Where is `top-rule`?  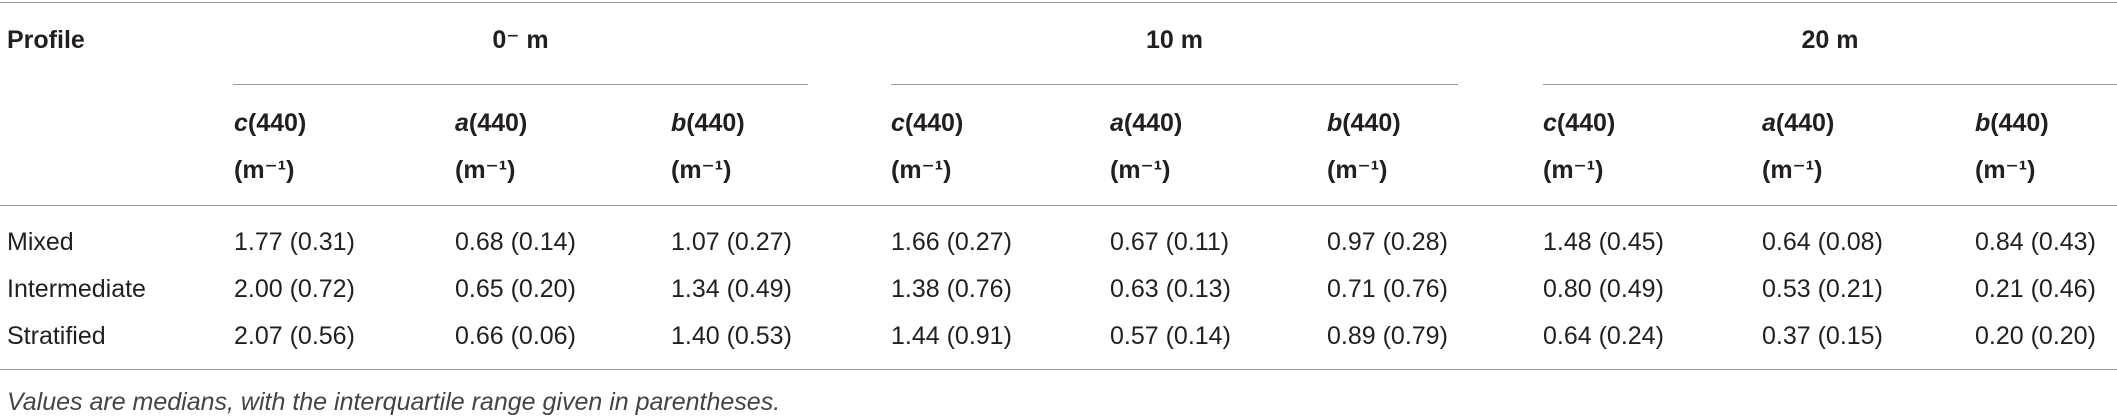
top-rule is located at coordinates (1058, 2).